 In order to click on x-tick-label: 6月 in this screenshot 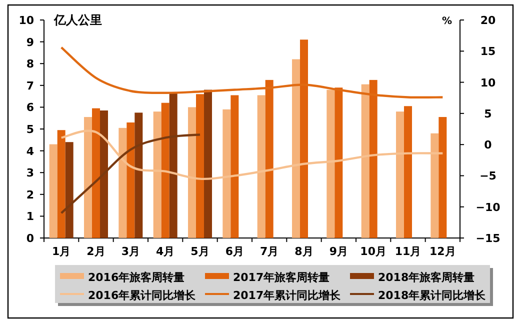, I will do `click(234, 251)`.